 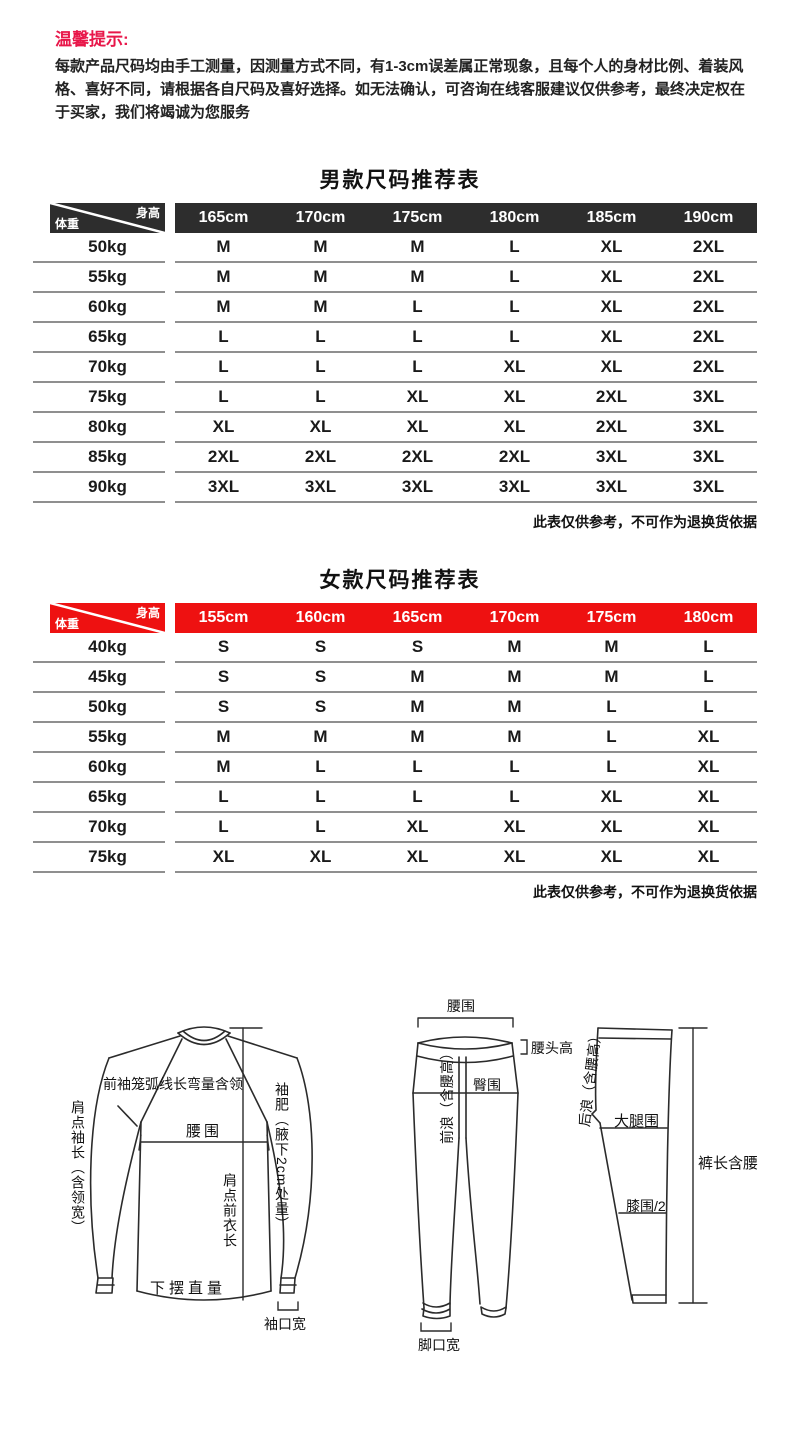 I want to click on shirt-cuff-label: 袖口宽, so click(x=285, y=1324).